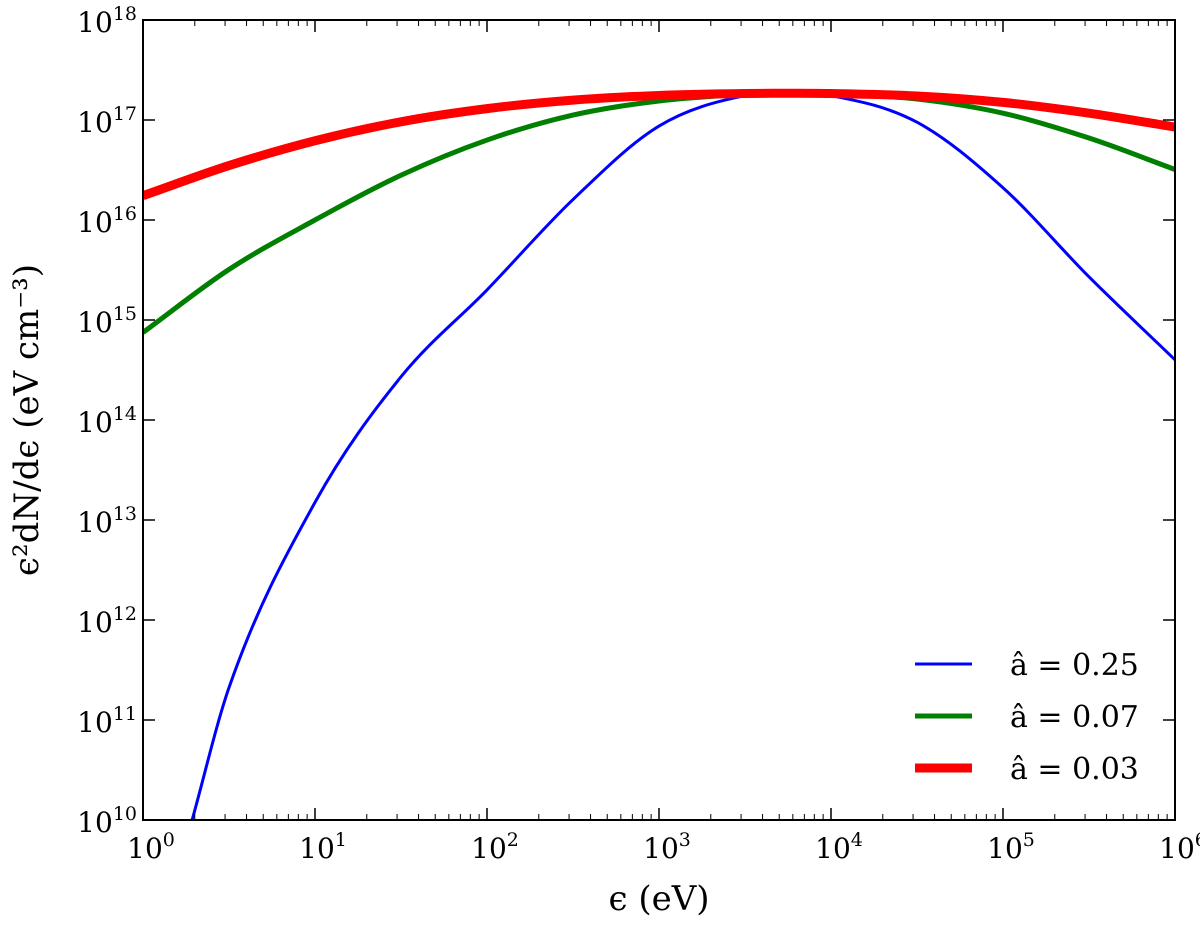 The height and width of the screenshot is (932, 1200). Describe the element at coordinates (1074, 769) in the screenshot. I see `legend-label-2: â = 0.03` at that location.